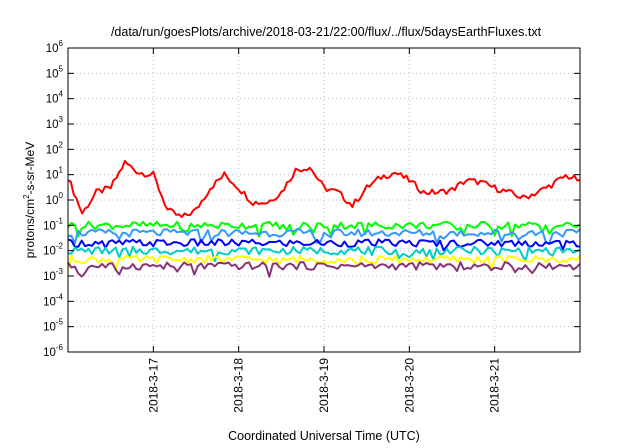 The height and width of the screenshot is (448, 640). I want to click on y-tick-label: 10⁰, so click(55, 199).